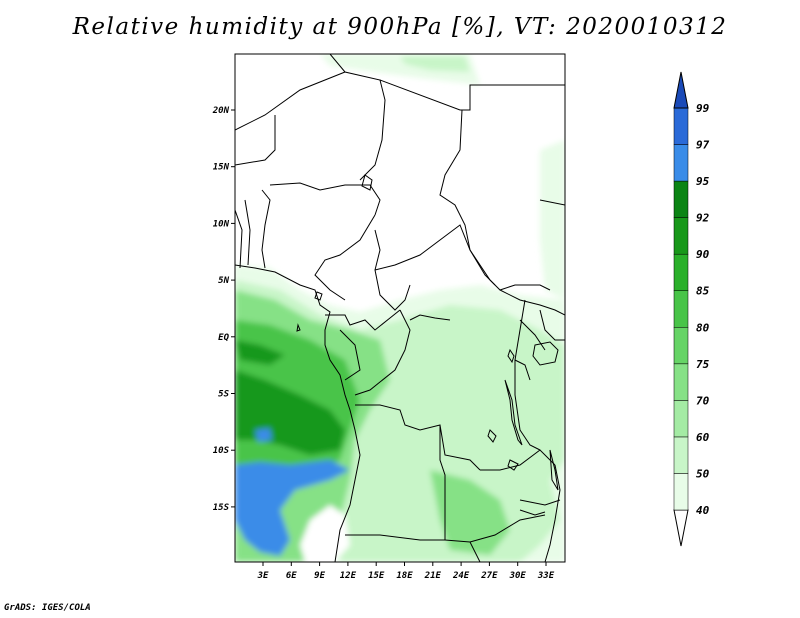 The width and height of the screenshot is (800, 618). Describe the element at coordinates (545, 353) in the screenshot. I see `lake-victoria` at that location.